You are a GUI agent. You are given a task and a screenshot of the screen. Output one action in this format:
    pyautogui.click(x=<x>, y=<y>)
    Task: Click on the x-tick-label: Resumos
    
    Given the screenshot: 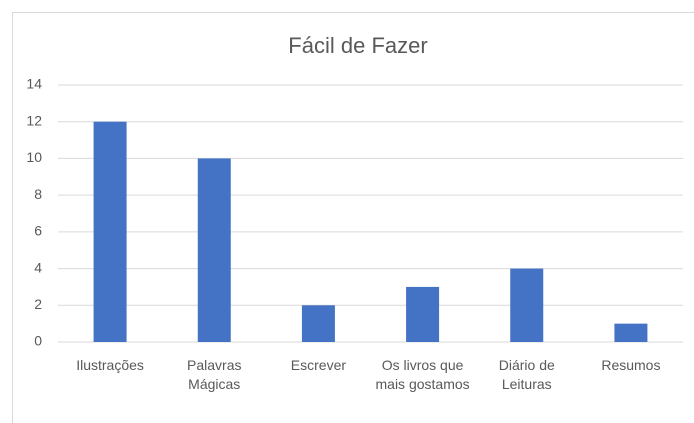 What is the action you would take?
    pyautogui.click(x=631, y=365)
    